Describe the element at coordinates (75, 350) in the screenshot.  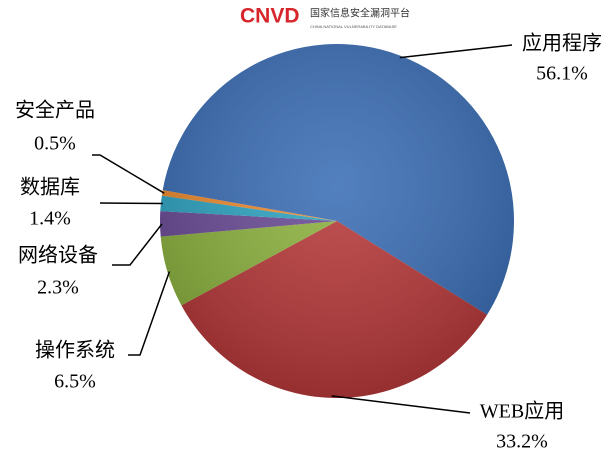
I see `slice-label: 操作系统` at that location.